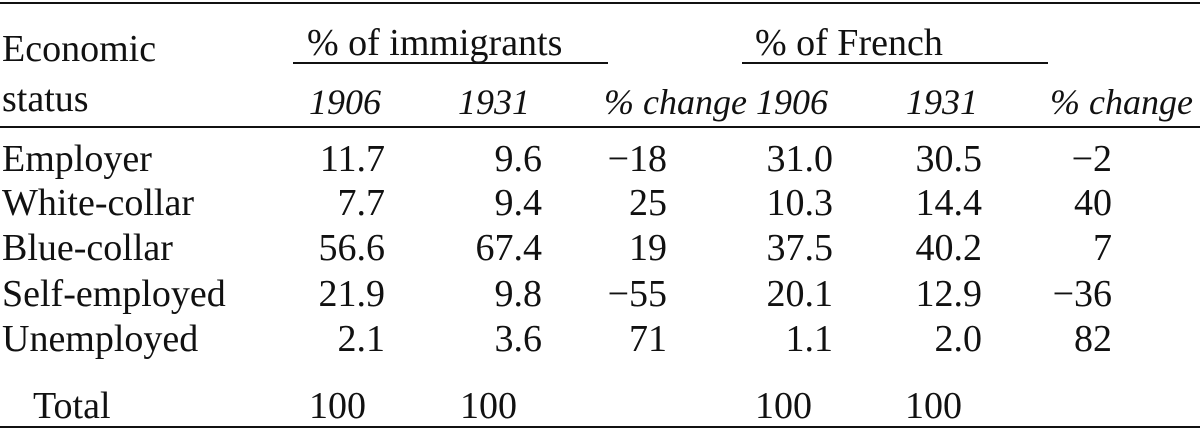 The height and width of the screenshot is (431, 1200). Describe the element at coordinates (600, 127) in the screenshot. I see `header-rule` at that location.